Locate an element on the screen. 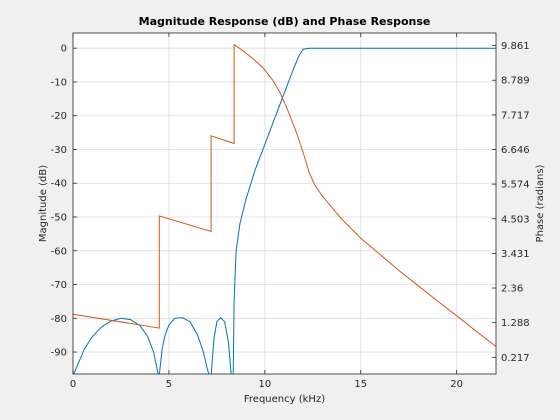  y-left-tick-label: -30 is located at coordinates (59, 150).